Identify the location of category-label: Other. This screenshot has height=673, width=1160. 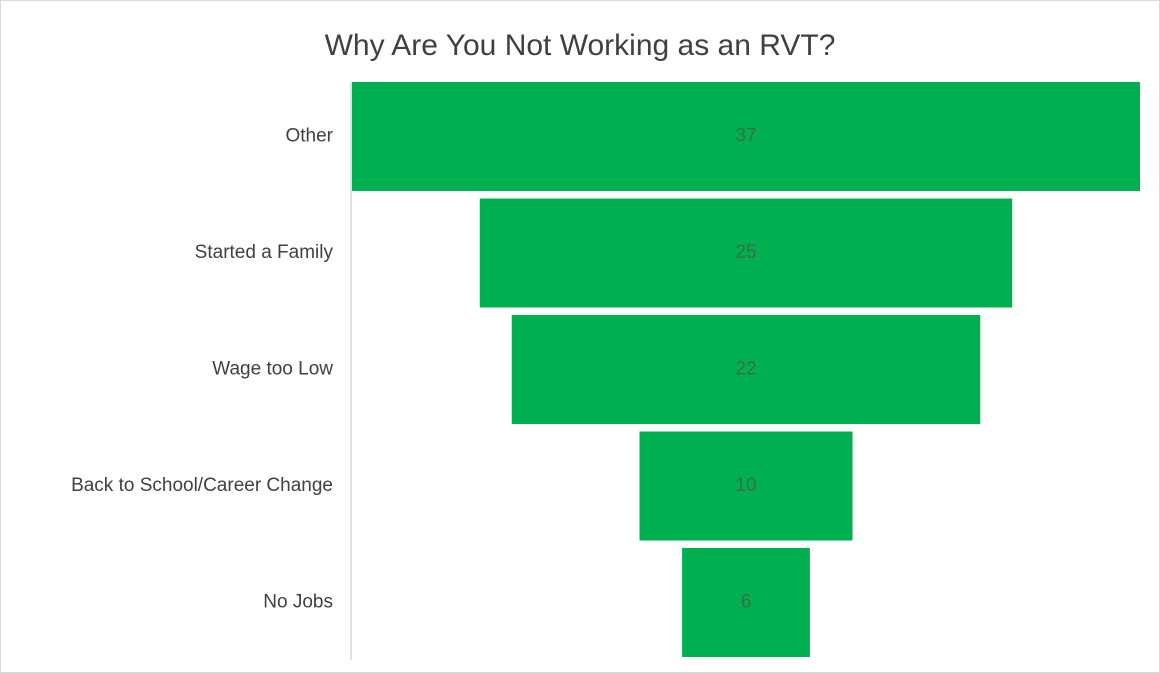
(309, 136).